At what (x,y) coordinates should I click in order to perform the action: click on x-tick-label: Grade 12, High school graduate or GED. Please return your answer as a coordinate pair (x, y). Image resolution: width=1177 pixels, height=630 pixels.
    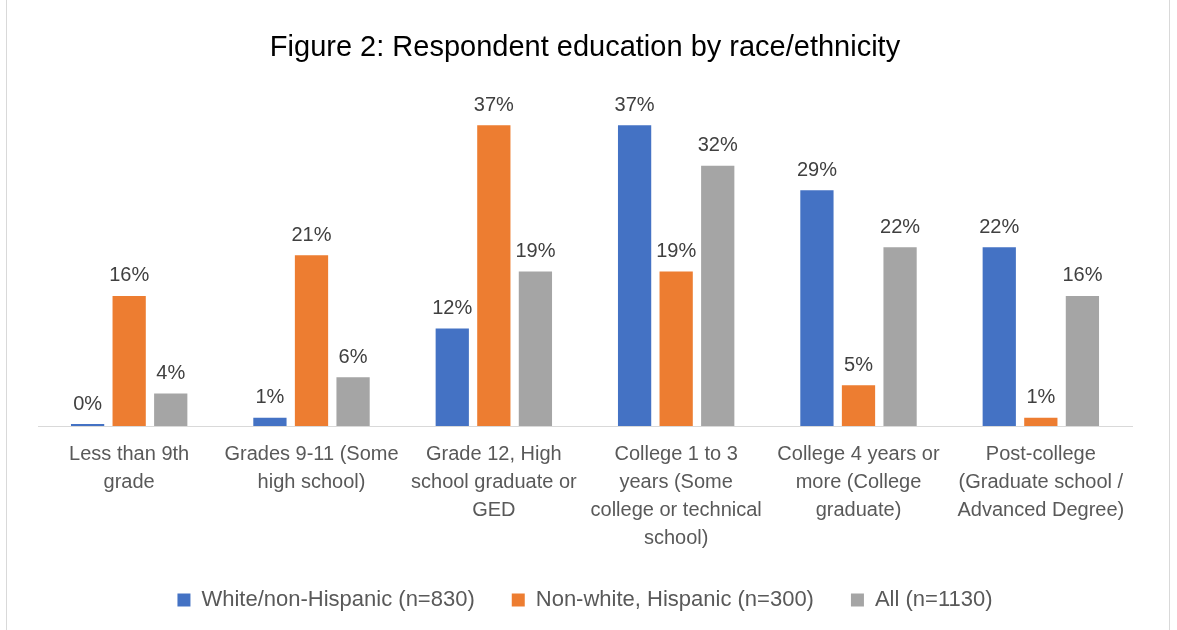
    Looking at the image, I should click on (494, 480).